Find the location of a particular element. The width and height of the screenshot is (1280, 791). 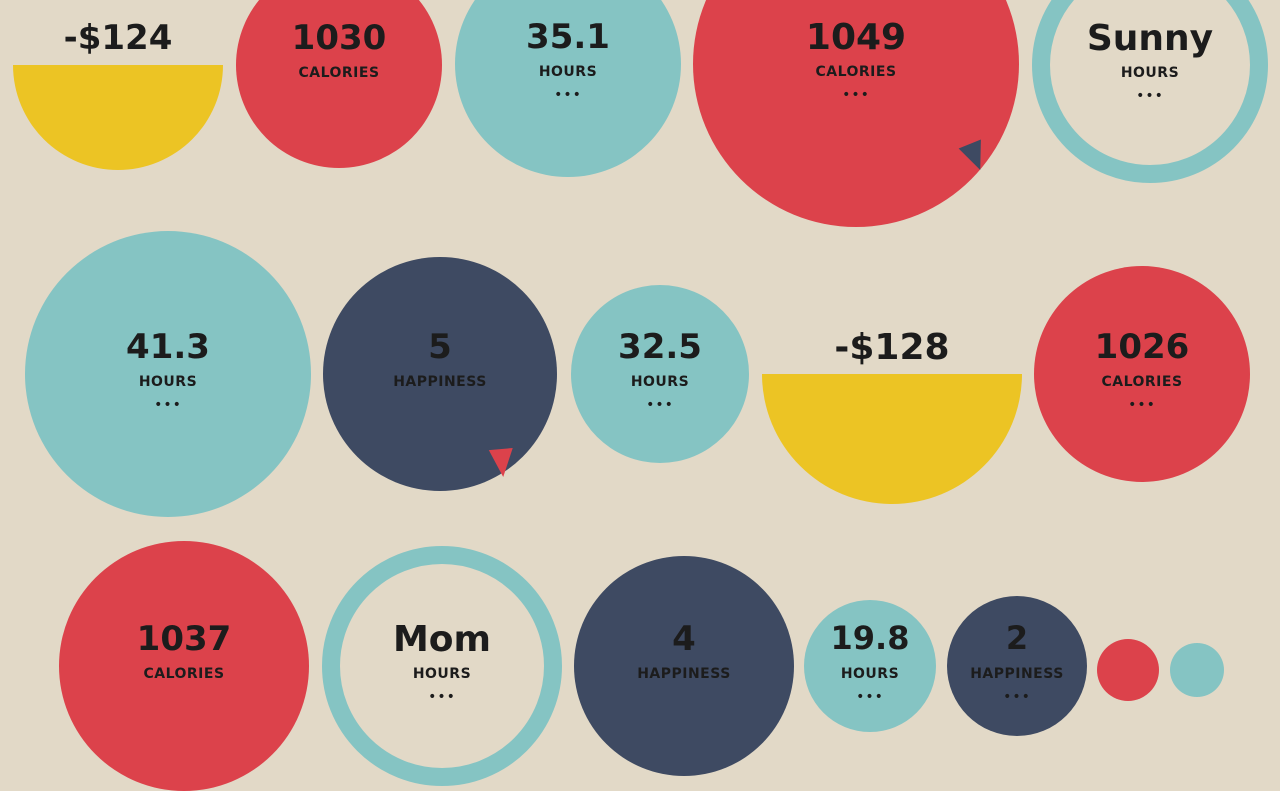

stat-tile-1: -$124 is located at coordinates (118, 85).